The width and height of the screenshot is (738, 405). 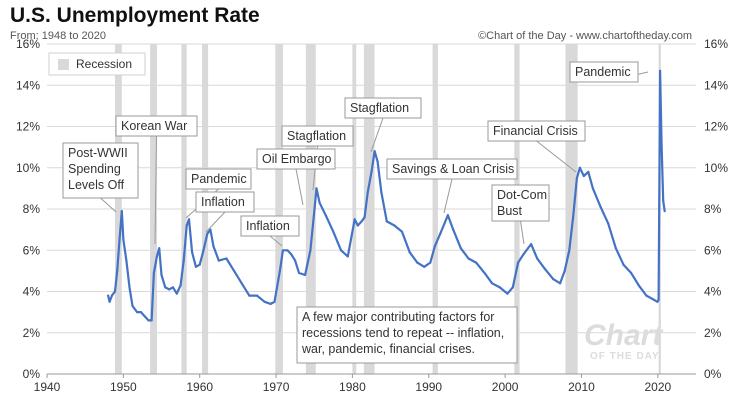 What do you see at coordinates (63, 64) in the screenshot?
I see `legend-recession-swatch` at bounding box center [63, 64].